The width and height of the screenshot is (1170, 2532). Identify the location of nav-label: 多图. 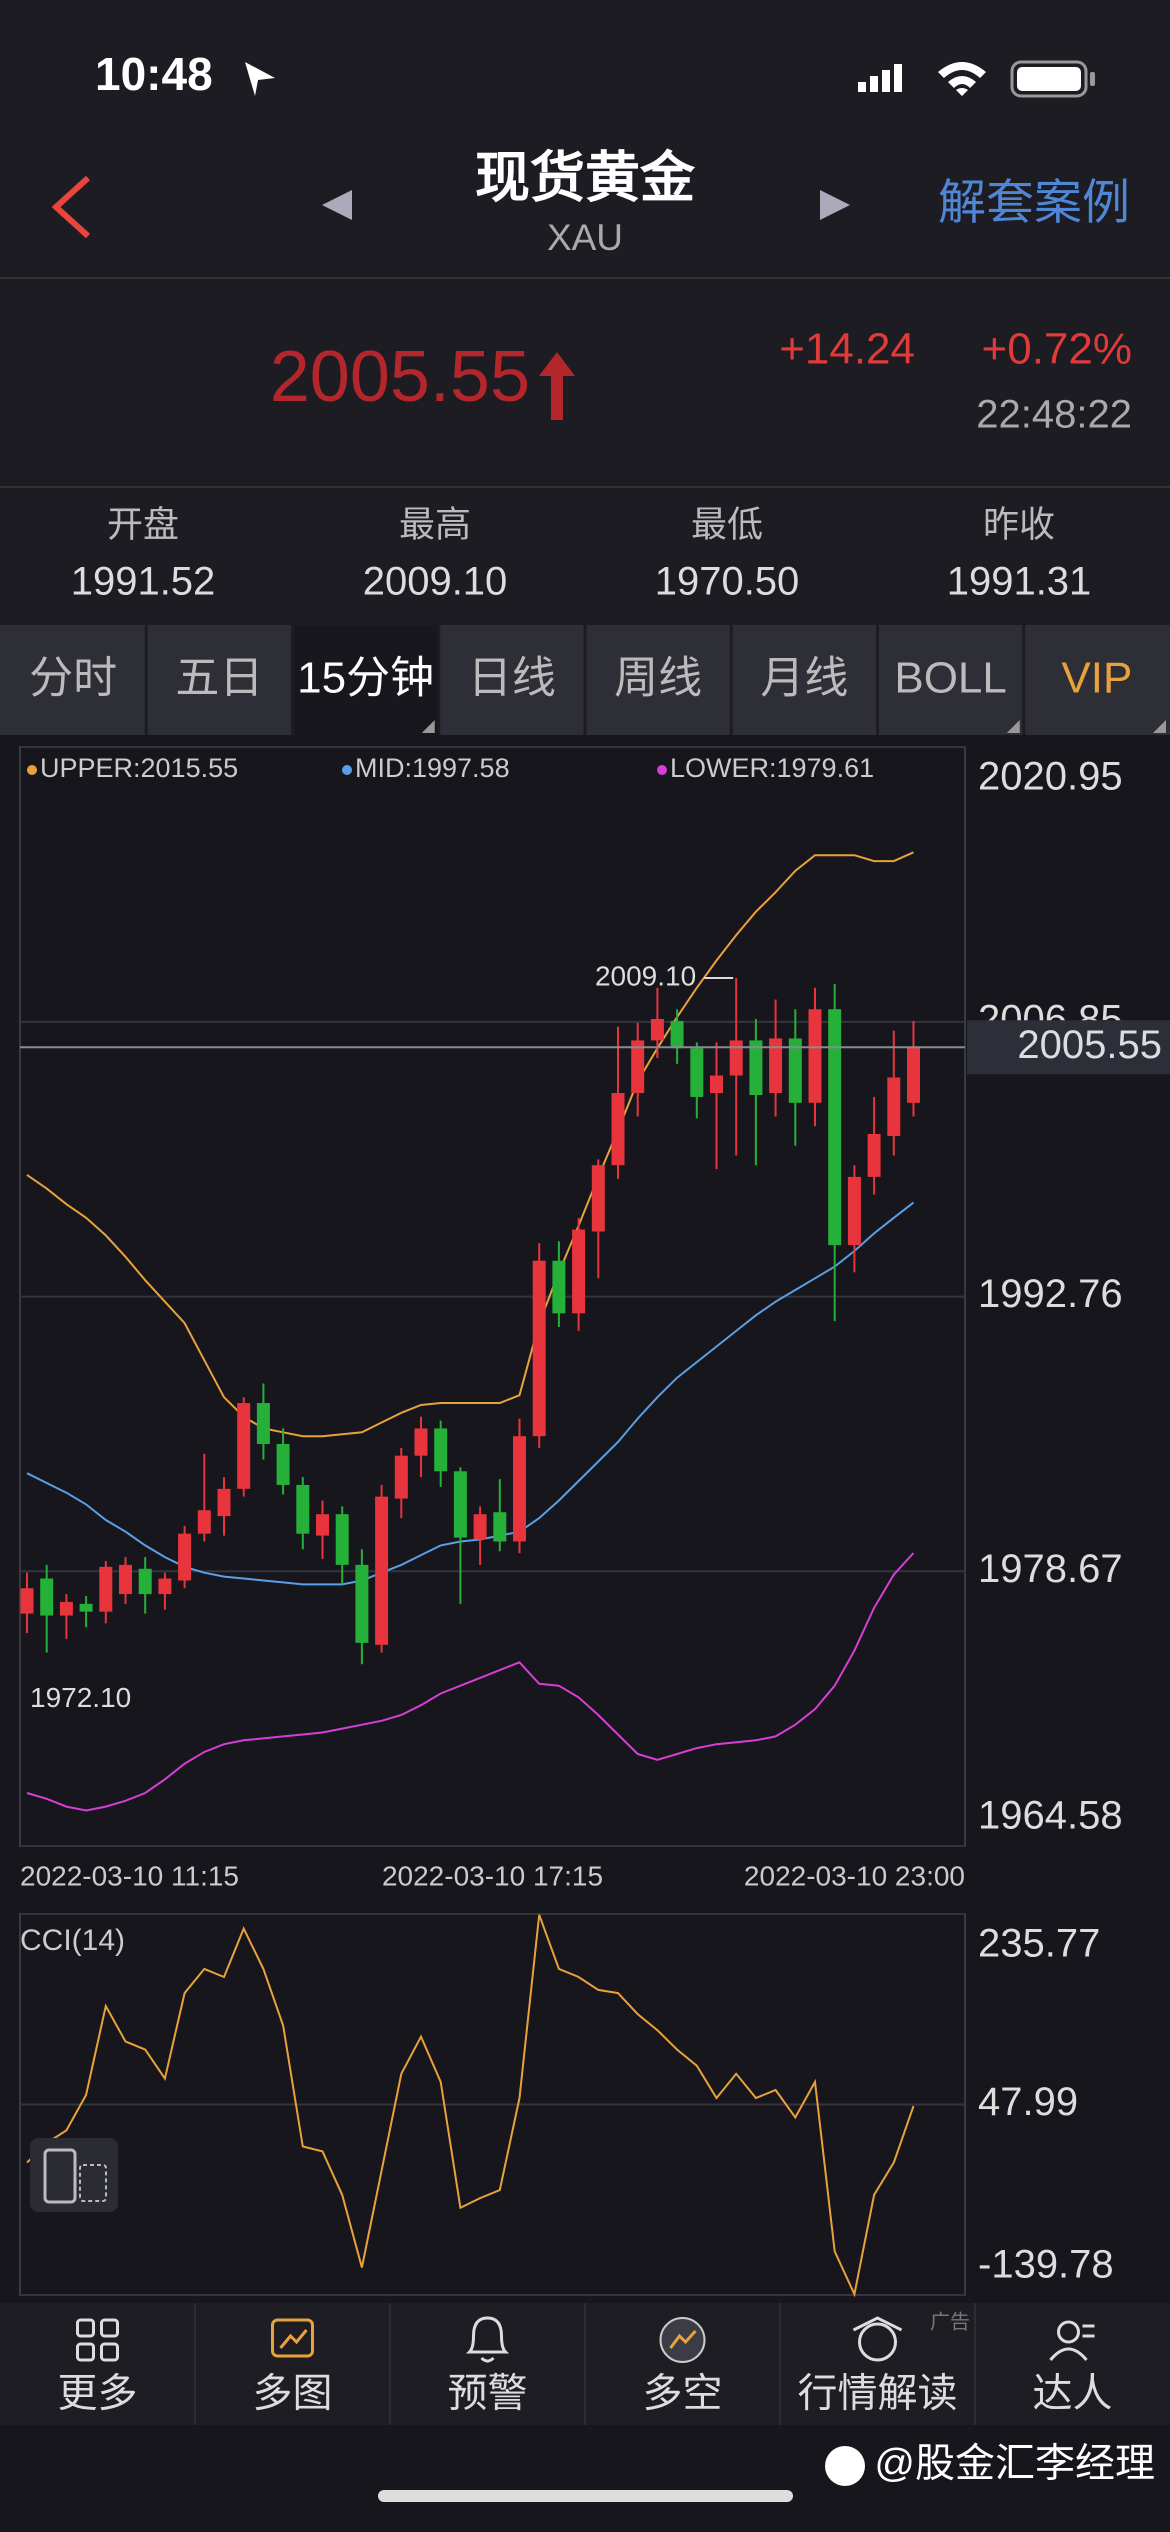
(293, 2394).